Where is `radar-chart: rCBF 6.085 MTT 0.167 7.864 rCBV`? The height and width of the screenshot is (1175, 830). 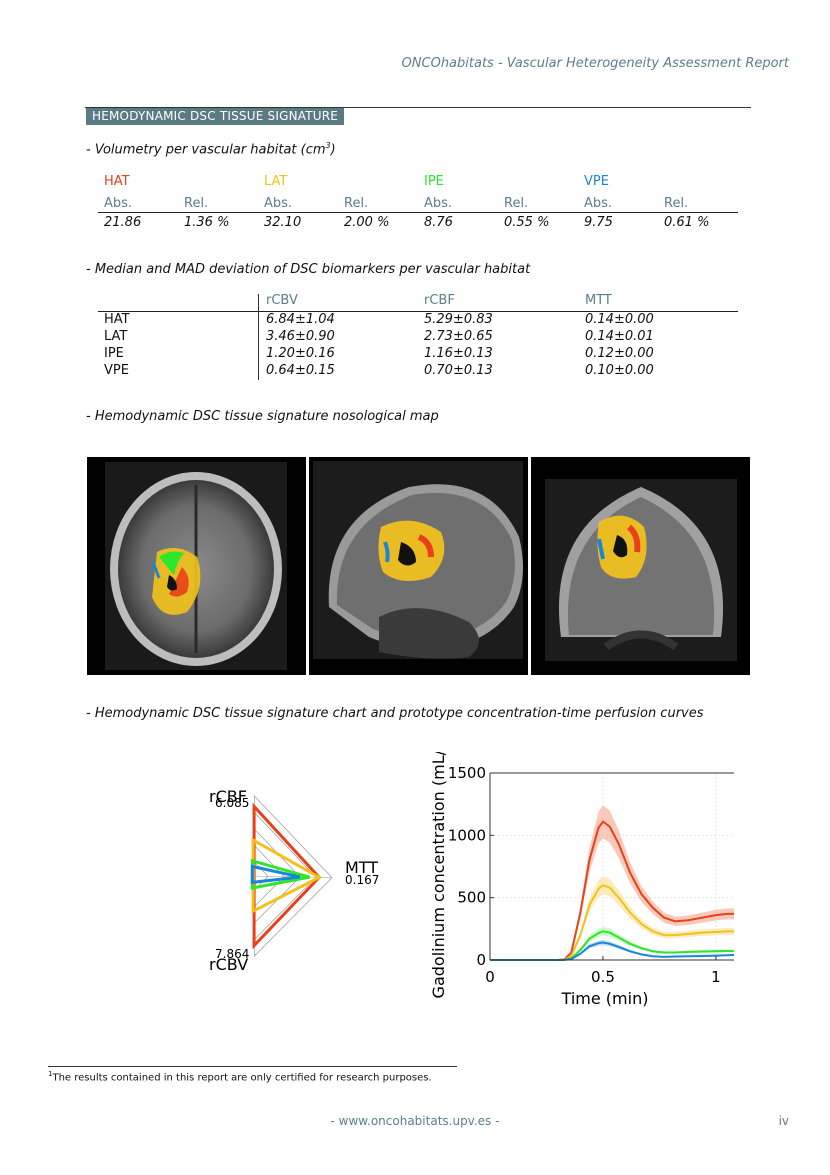
radar-chart: rCBF 6.085 MTT 0.167 7.864 rCBV is located at coordinates (294, 880).